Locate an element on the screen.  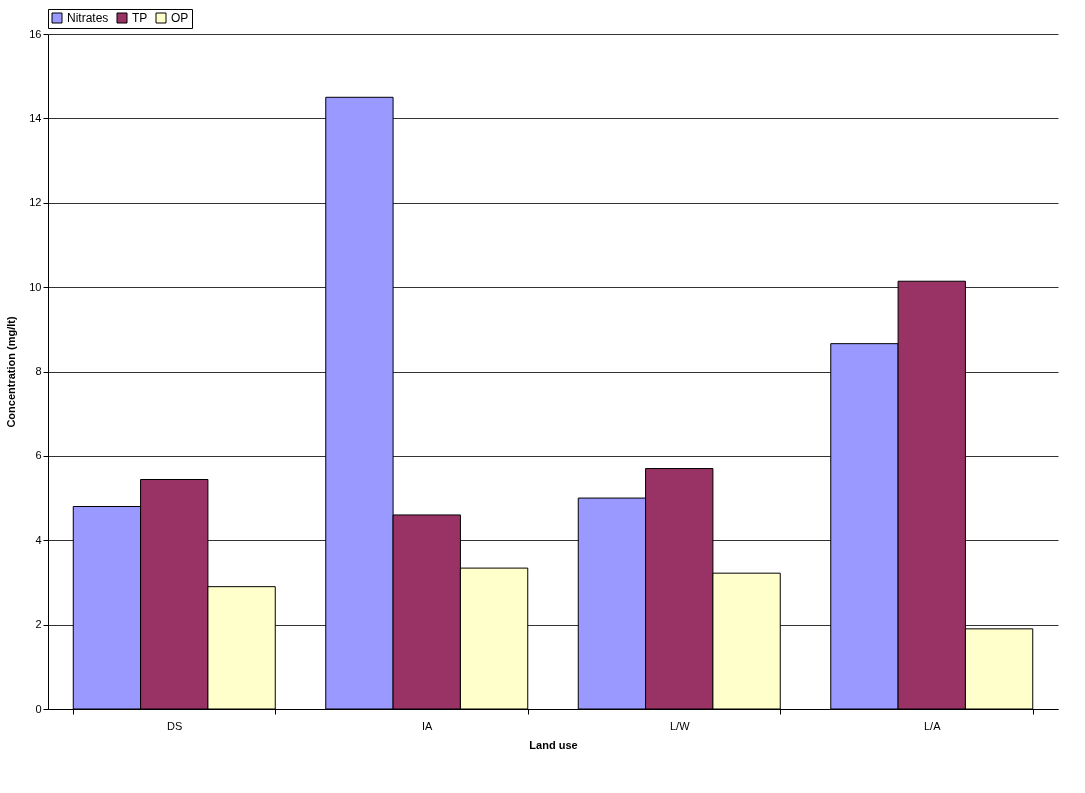
x-axis-title: Land use is located at coordinates (553, 744).